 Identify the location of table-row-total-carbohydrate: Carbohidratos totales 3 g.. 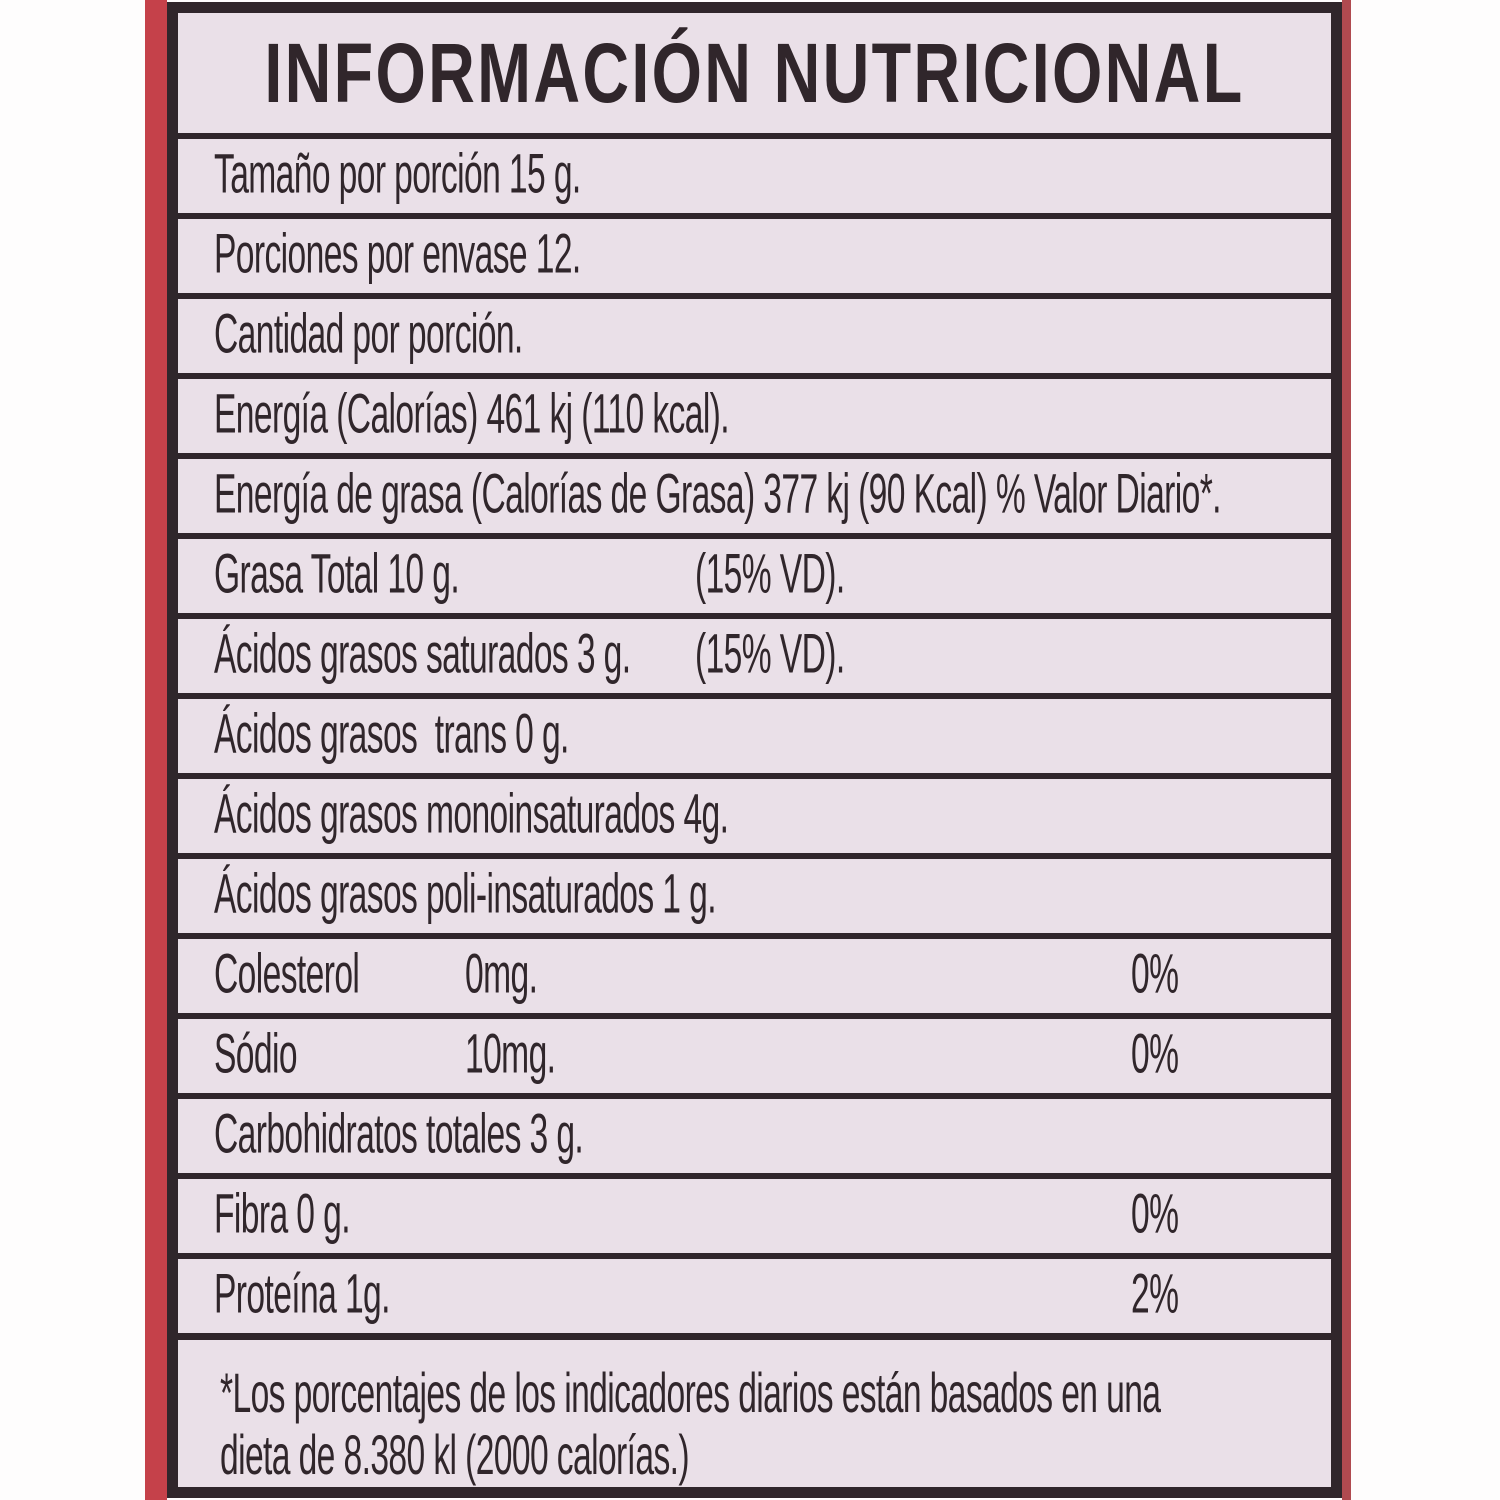
(754, 1133).